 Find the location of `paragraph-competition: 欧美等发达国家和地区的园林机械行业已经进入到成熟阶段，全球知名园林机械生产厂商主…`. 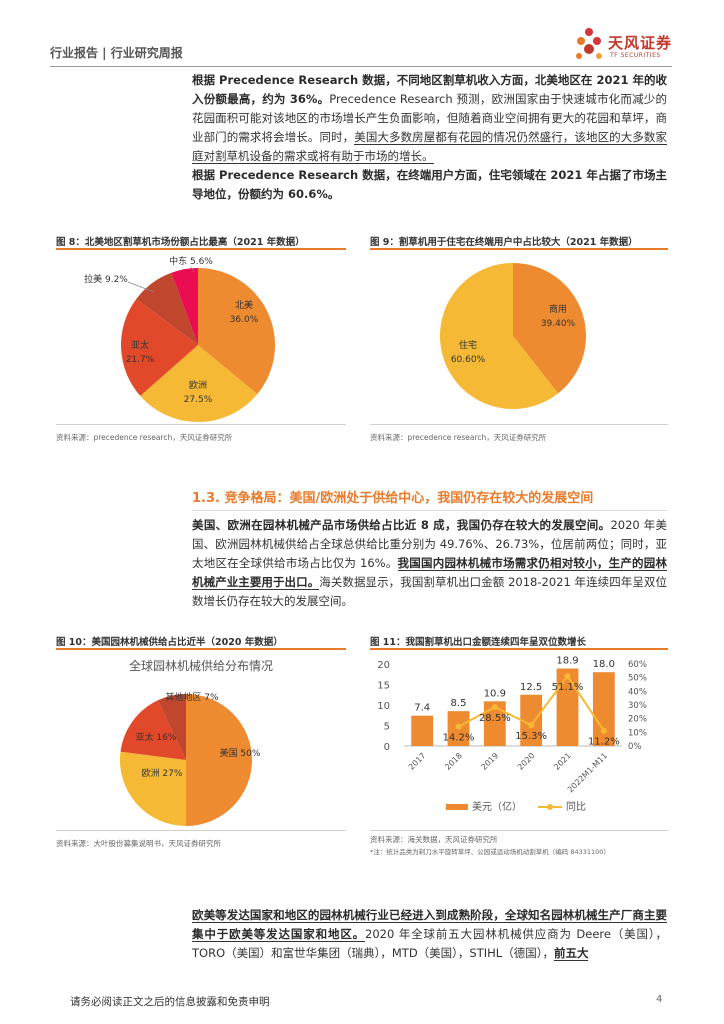

paragraph-competition: 欧美等发达国家和地区的园林机械行业已经进入到成熟阶段，全球知名园林机械生产厂商主… is located at coordinates (429, 934).